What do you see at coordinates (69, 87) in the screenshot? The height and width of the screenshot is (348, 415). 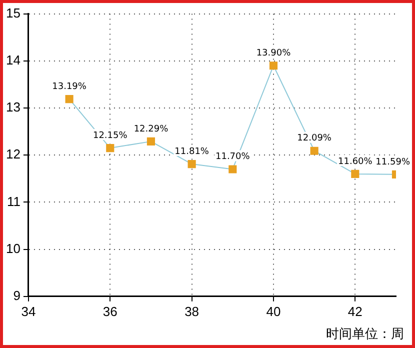 I see `data-label: 13.19%` at bounding box center [69, 87].